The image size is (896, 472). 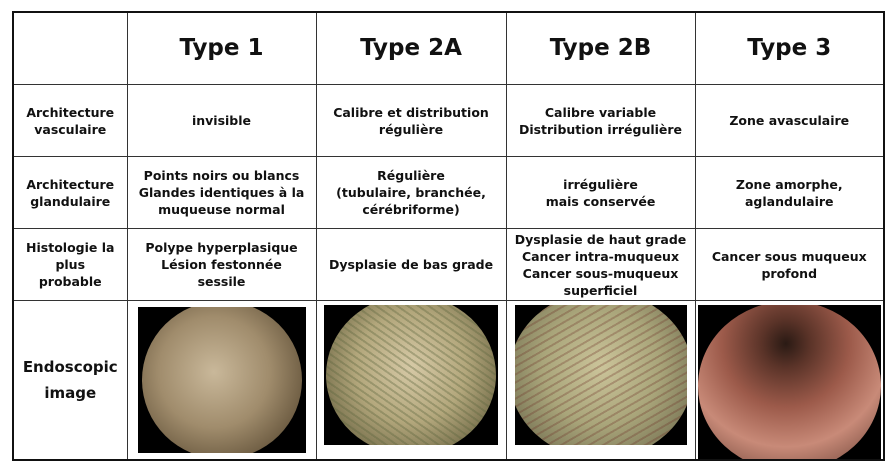 I want to click on text-line: Calibre variable, so click(x=600, y=112).